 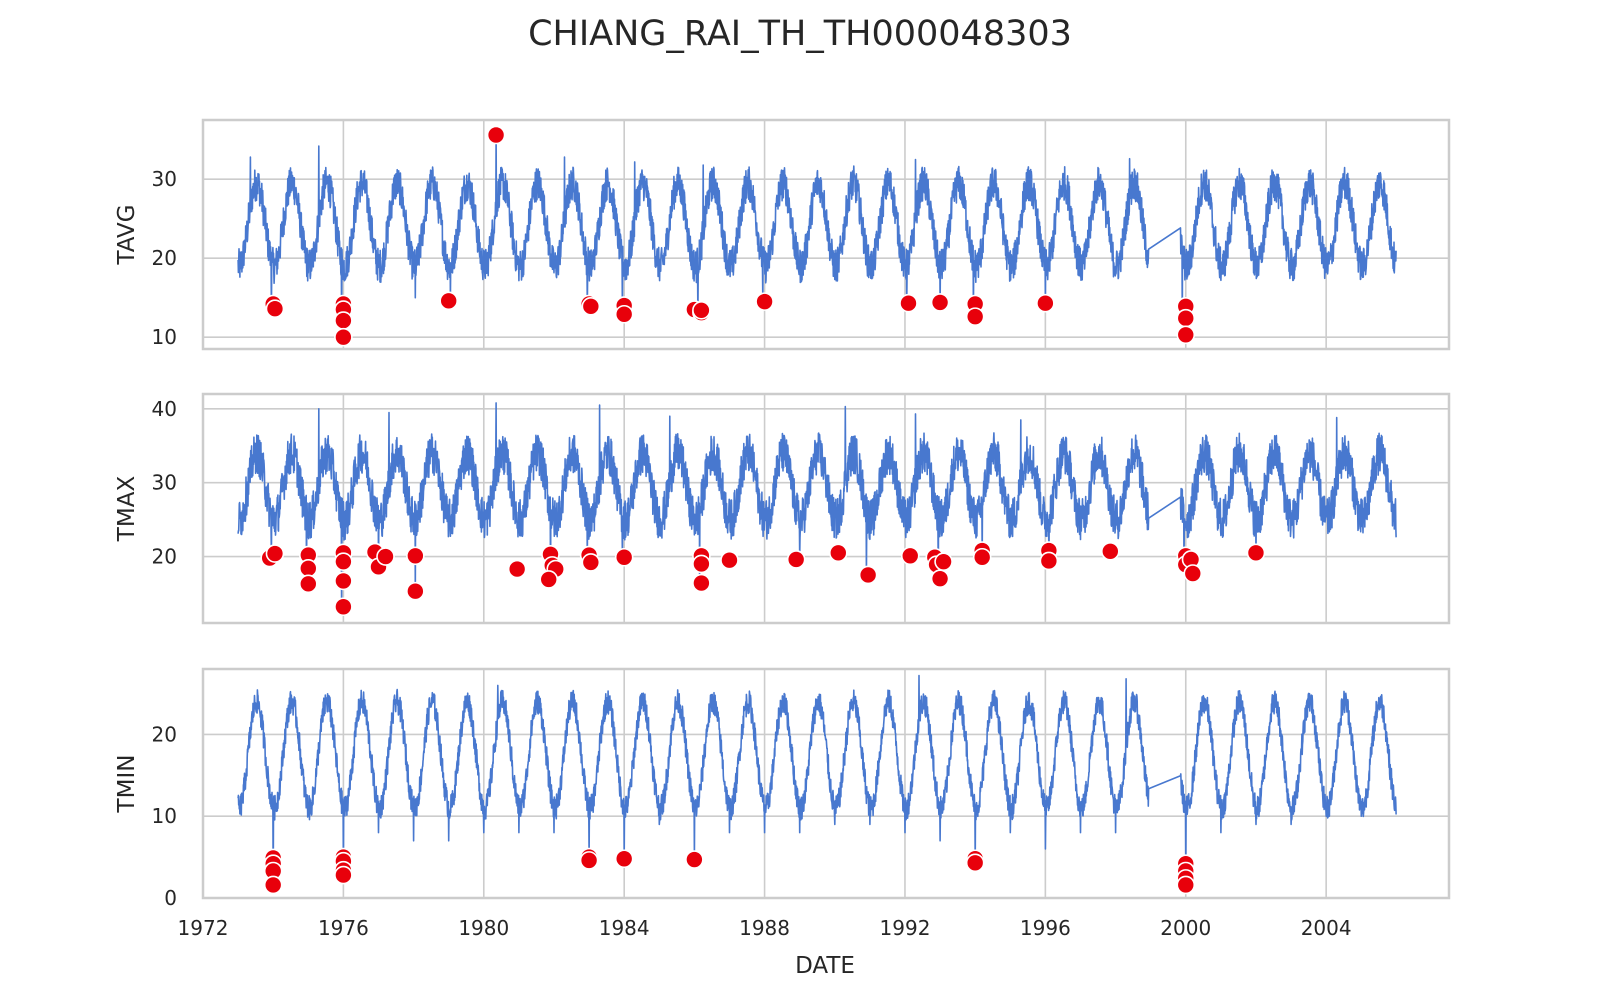 I want to click on x-tick-label: 1988, so click(x=764, y=928).